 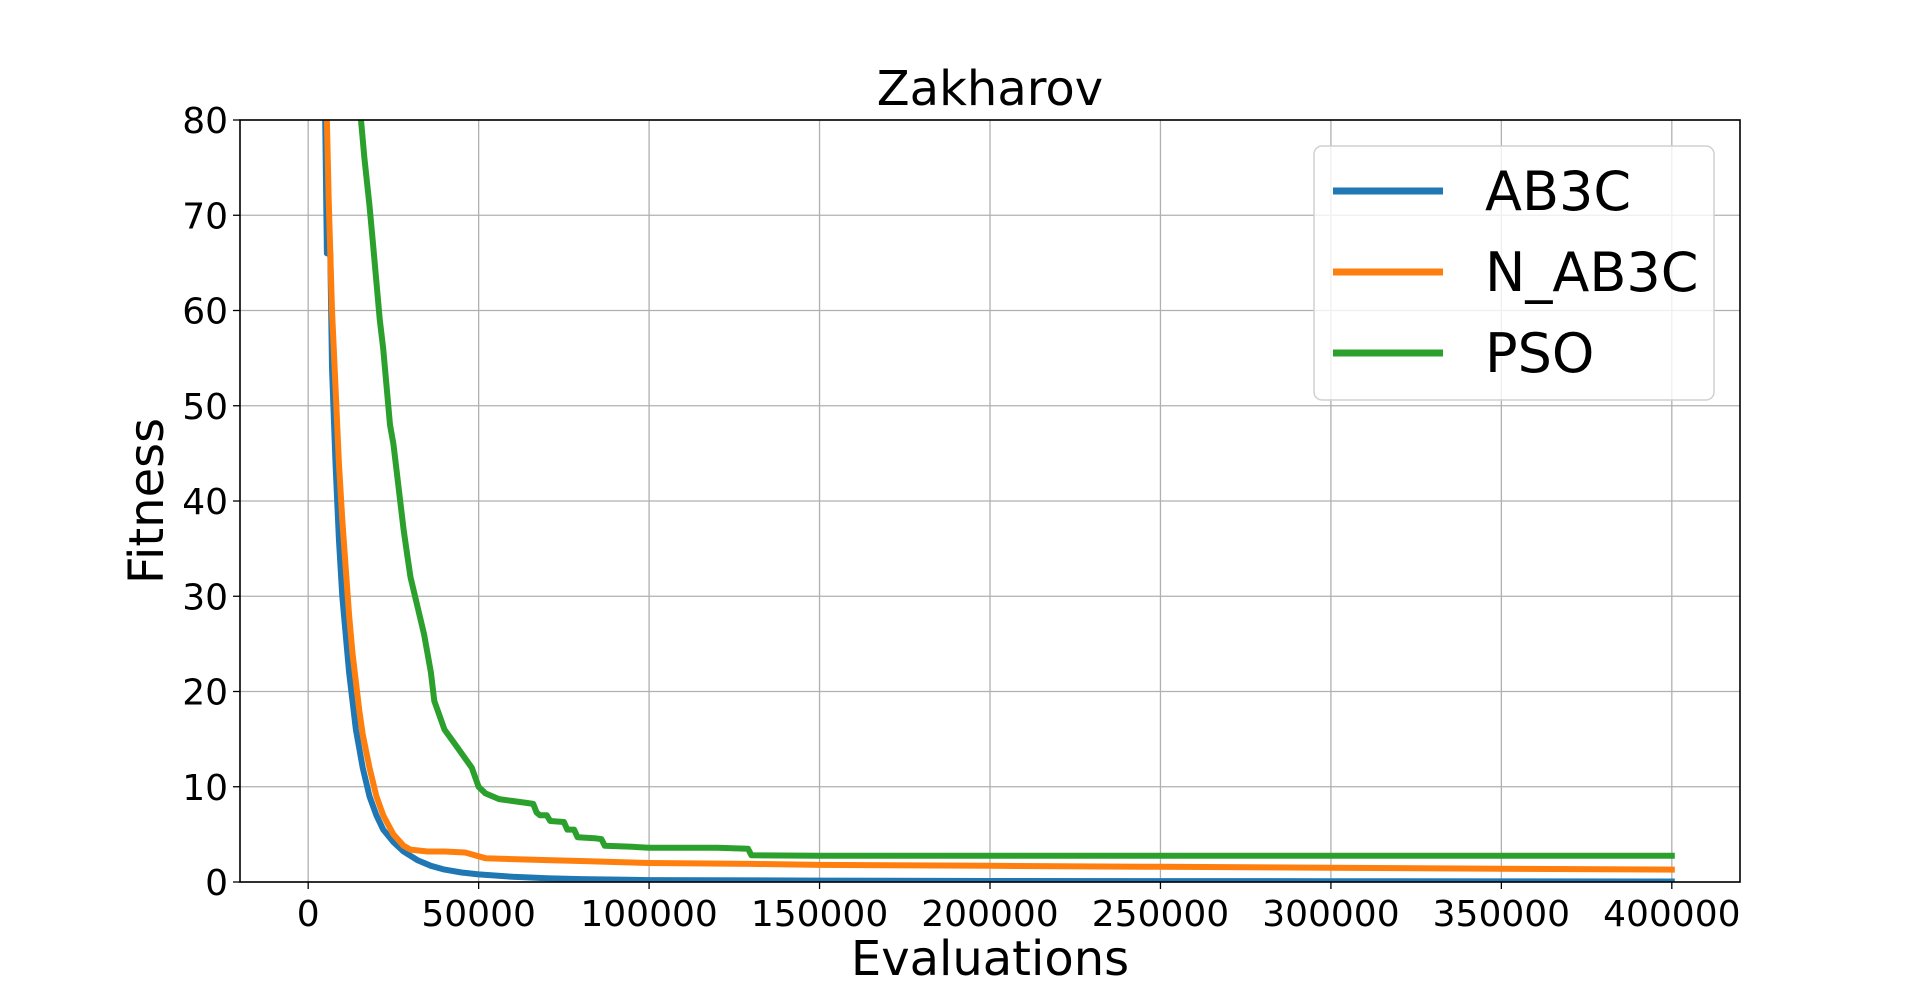 What do you see at coordinates (205, 216) in the screenshot?
I see `y-tick-label: 70` at bounding box center [205, 216].